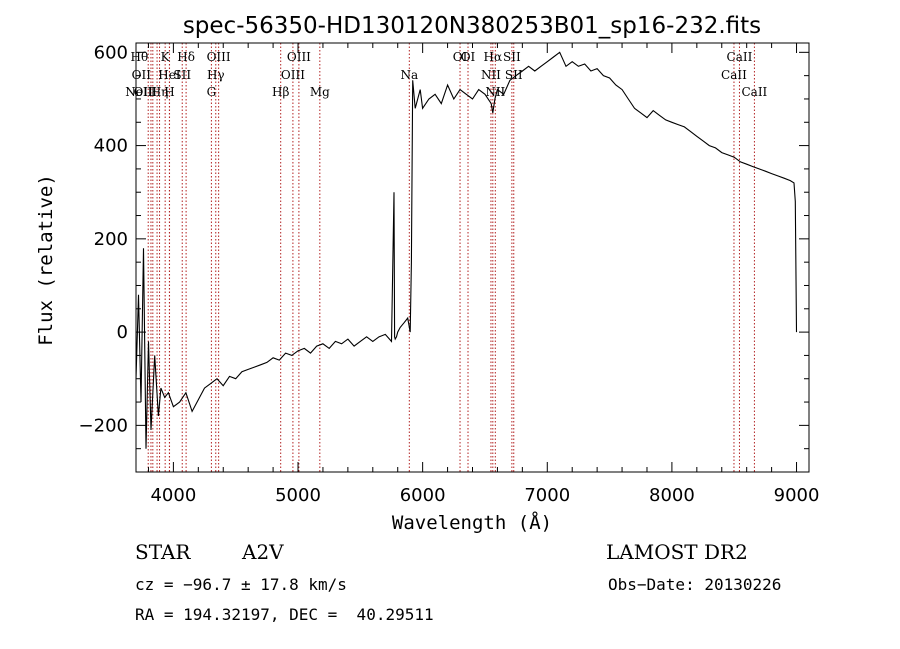  I want to click on x-tick-label: 8000, so click(672, 495).